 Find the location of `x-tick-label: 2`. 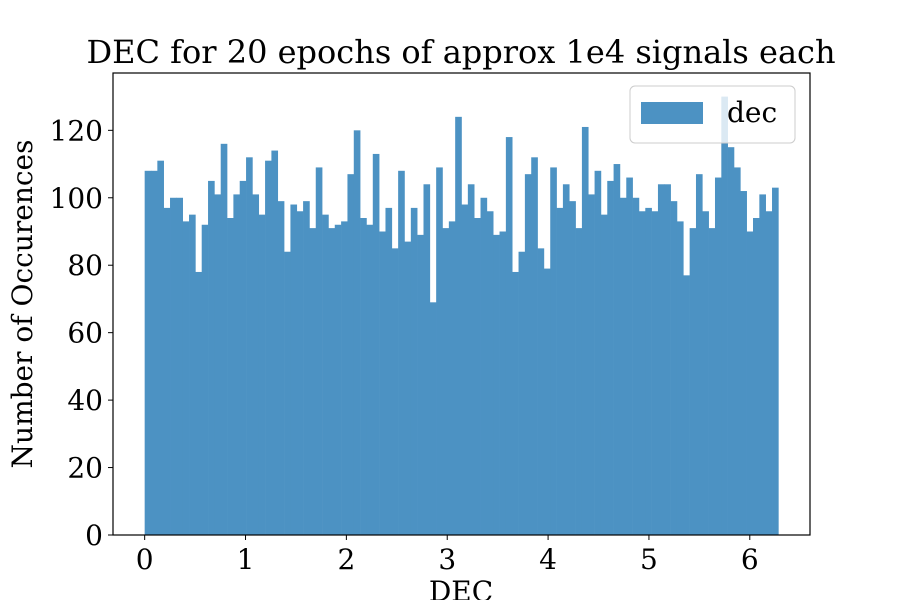

x-tick-label: 2 is located at coordinates (346, 559).